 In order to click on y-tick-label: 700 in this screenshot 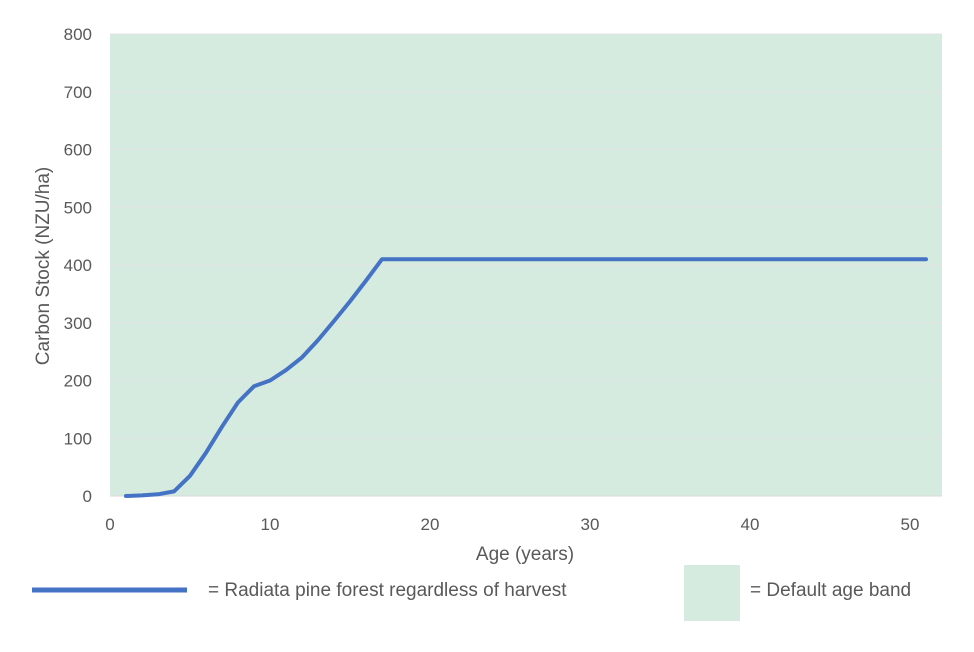, I will do `click(78, 92)`.